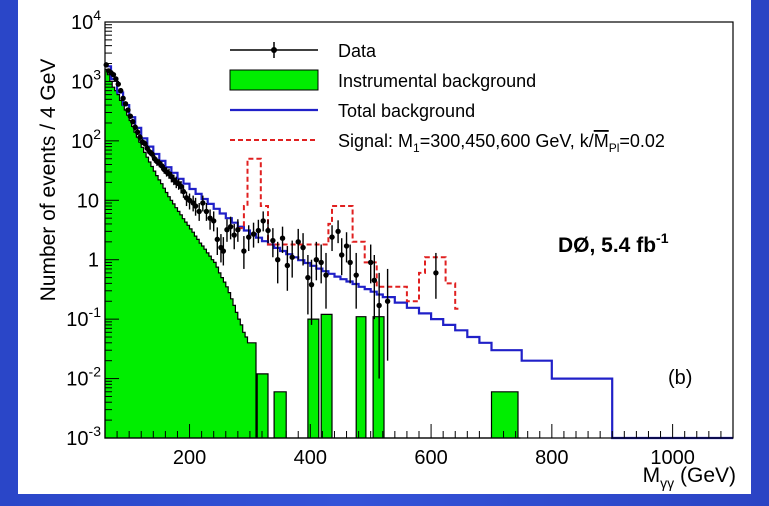 The image size is (769, 506). Describe the element at coordinates (382, 80) in the screenshot. I see `legend-entry-fill: Instrumental background` at that location.